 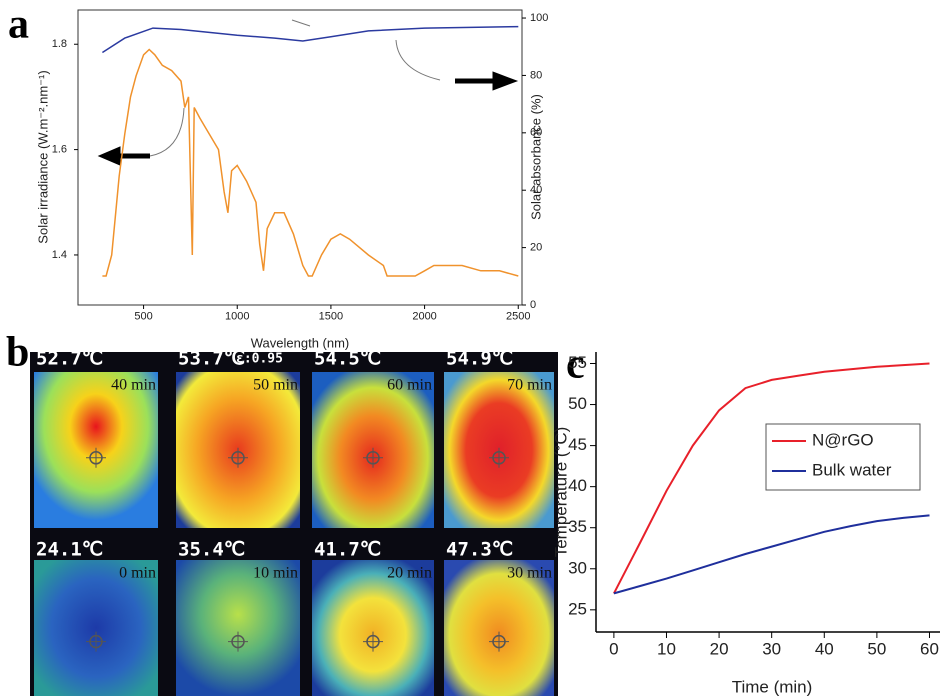 What do you see at coordinates (143, 317) in the screenshot?
I see `x-tick-label: 500` at bounding box center [143, 317].